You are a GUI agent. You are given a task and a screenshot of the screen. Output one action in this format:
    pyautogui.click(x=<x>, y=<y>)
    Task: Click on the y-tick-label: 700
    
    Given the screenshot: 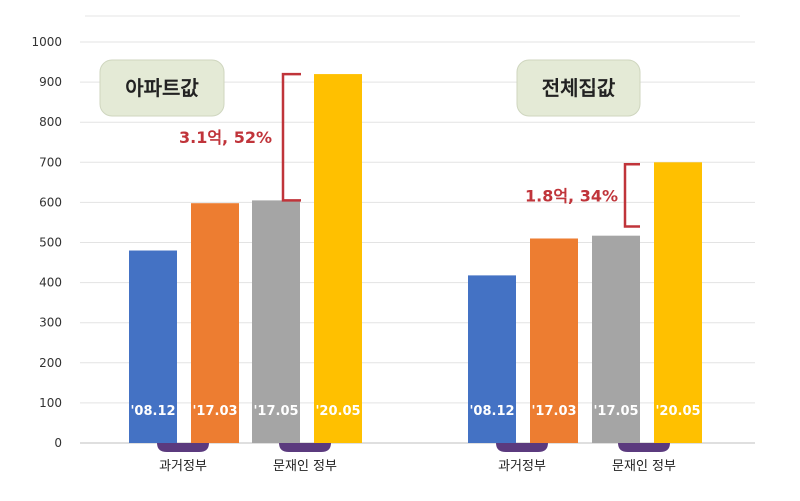 What is the action you would take?
    pyautogui.click(x=50, y=162)
    